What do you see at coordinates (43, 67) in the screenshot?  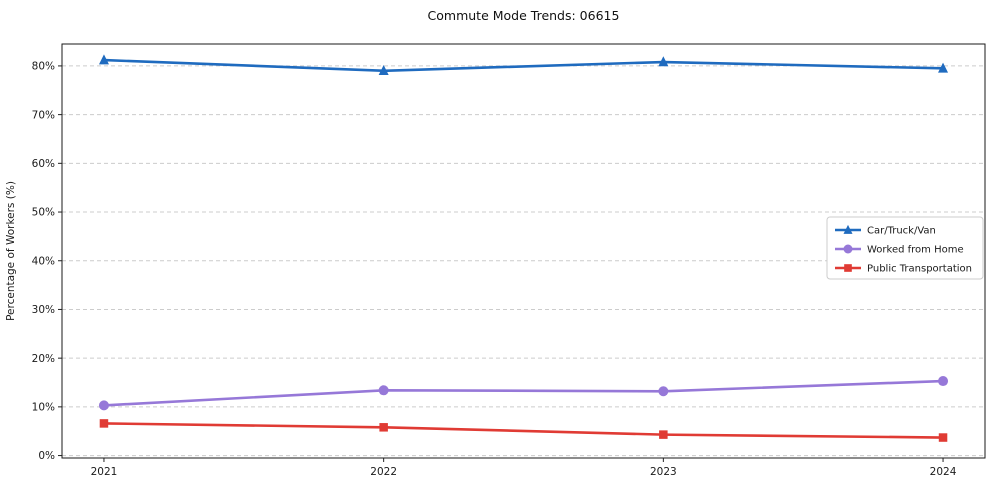 I see `y-tick-label: 80%` at bounding box center [43, 67].